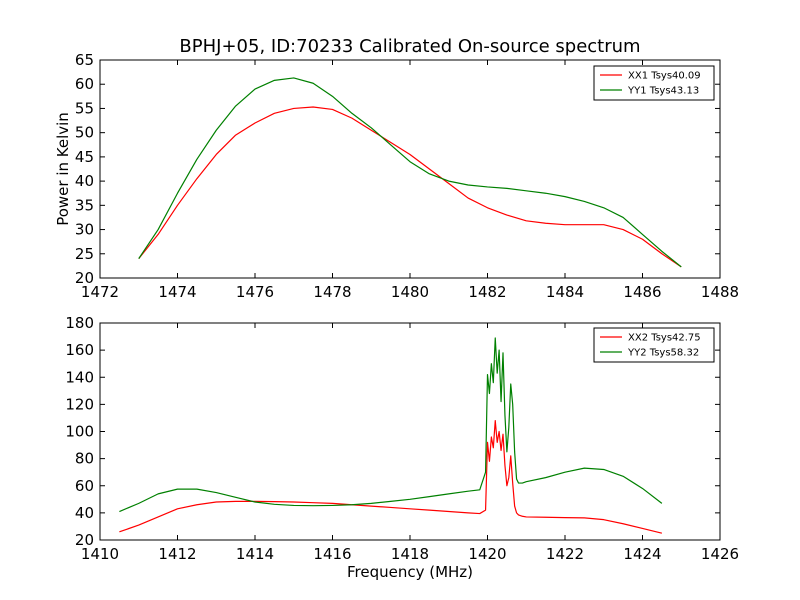  Describe the element at coordinates (487, 292) in the screenshot. I see `top-xtick-label: 1482` at that location.